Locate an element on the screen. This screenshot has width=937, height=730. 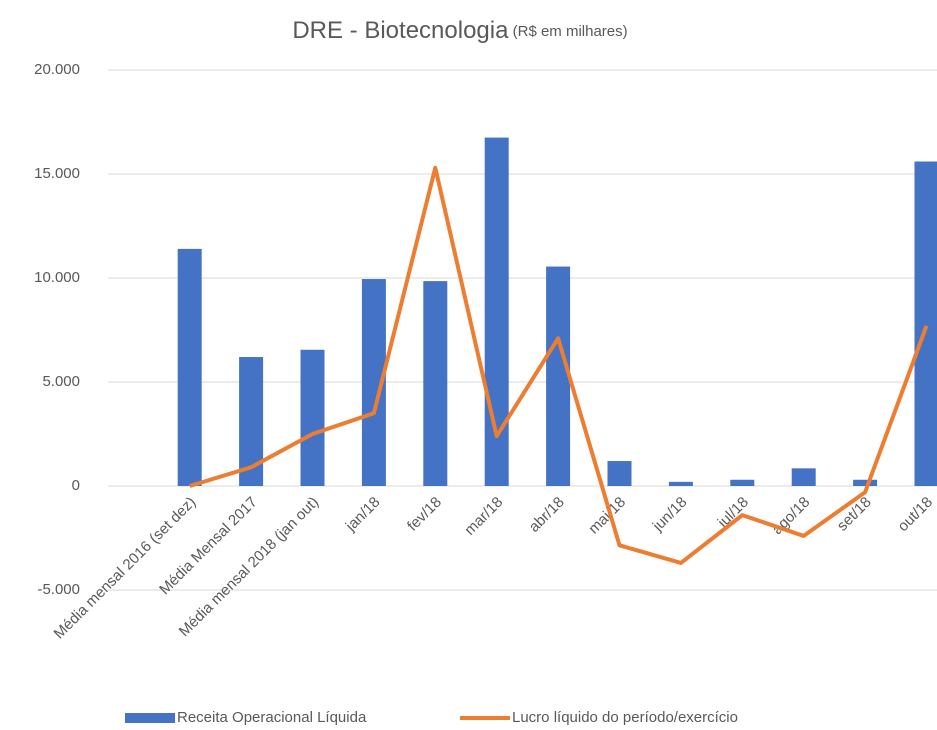
y-tick-label: 0 is located at coordinates (76, 485).